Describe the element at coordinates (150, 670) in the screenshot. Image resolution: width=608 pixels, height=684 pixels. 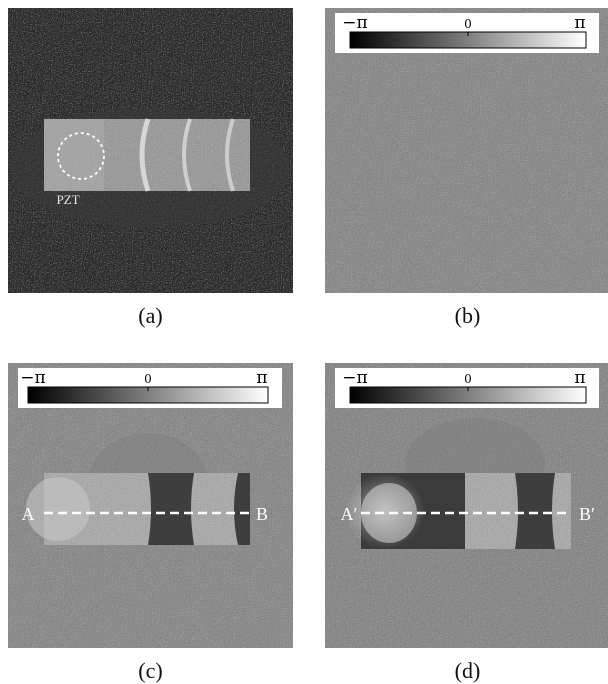
I see `caption-c: (c)` at that location.